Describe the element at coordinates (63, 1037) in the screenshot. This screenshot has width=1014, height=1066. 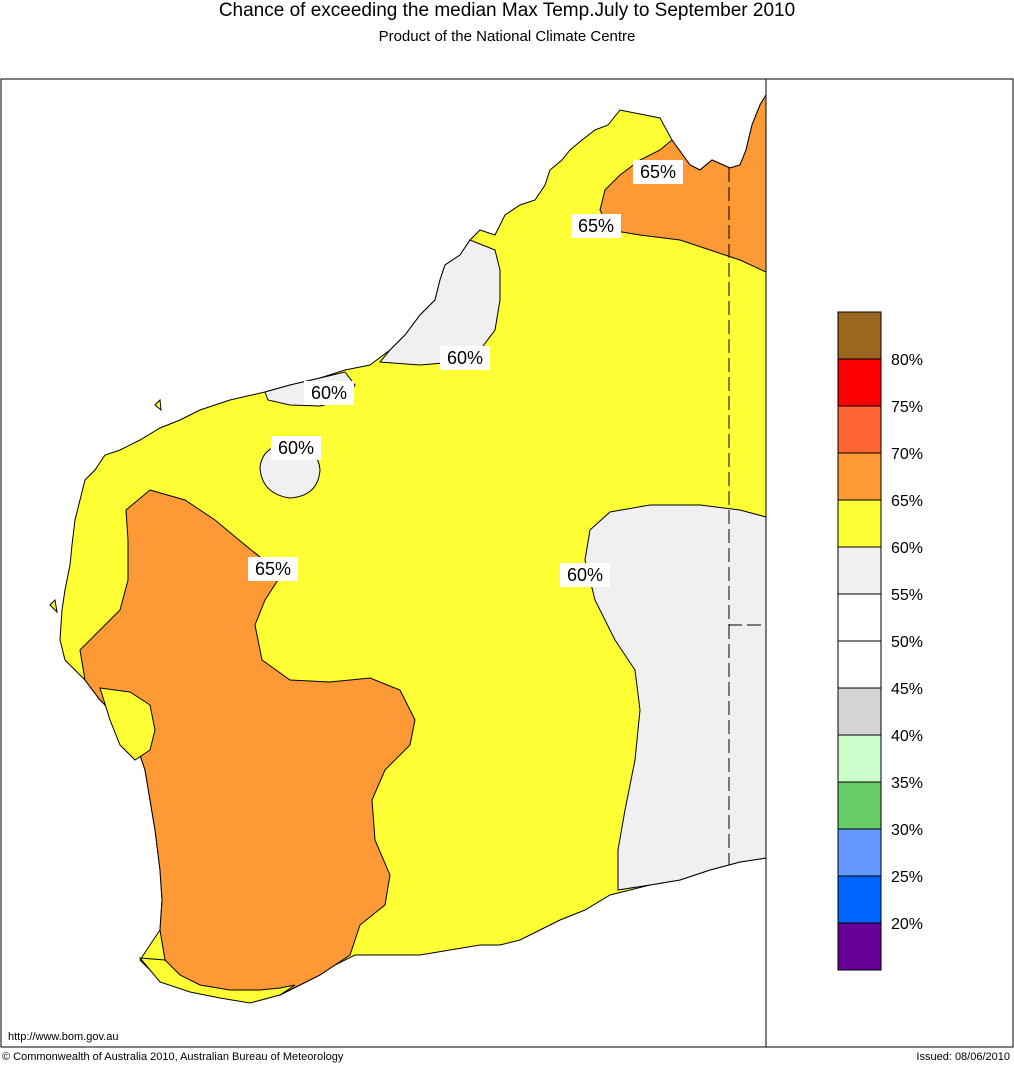
I see `source-url: http://www.bom.gov.au` at that location.